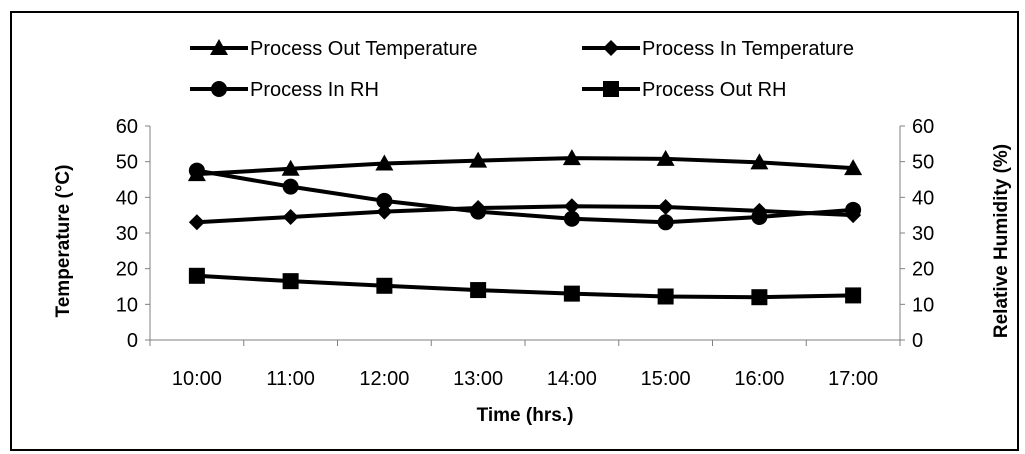  Describe the element at coordinates (127, 270) in the screenshot. I see `left-y-tick-label: 20` at that location.